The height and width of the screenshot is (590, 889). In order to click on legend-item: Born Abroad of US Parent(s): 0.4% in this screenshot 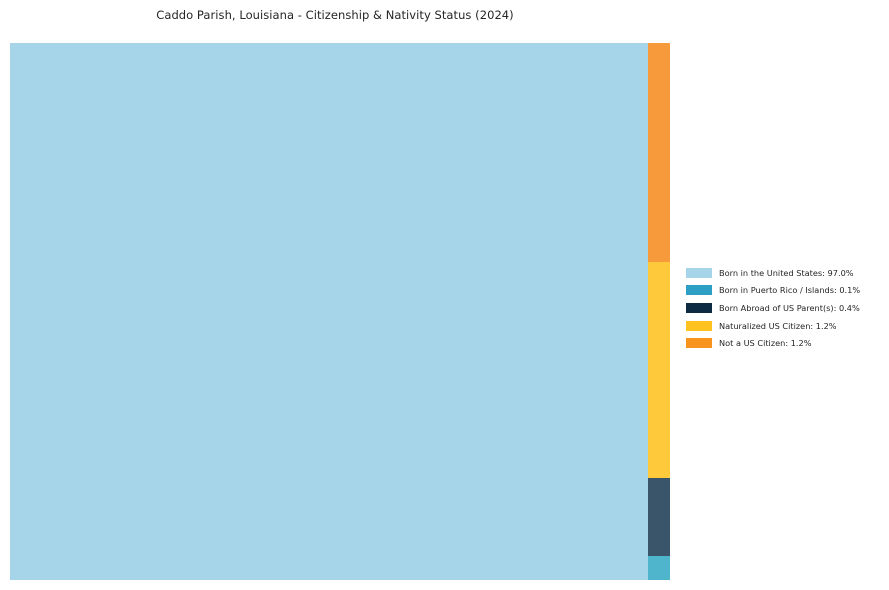, I will do `click(786, 308)`.